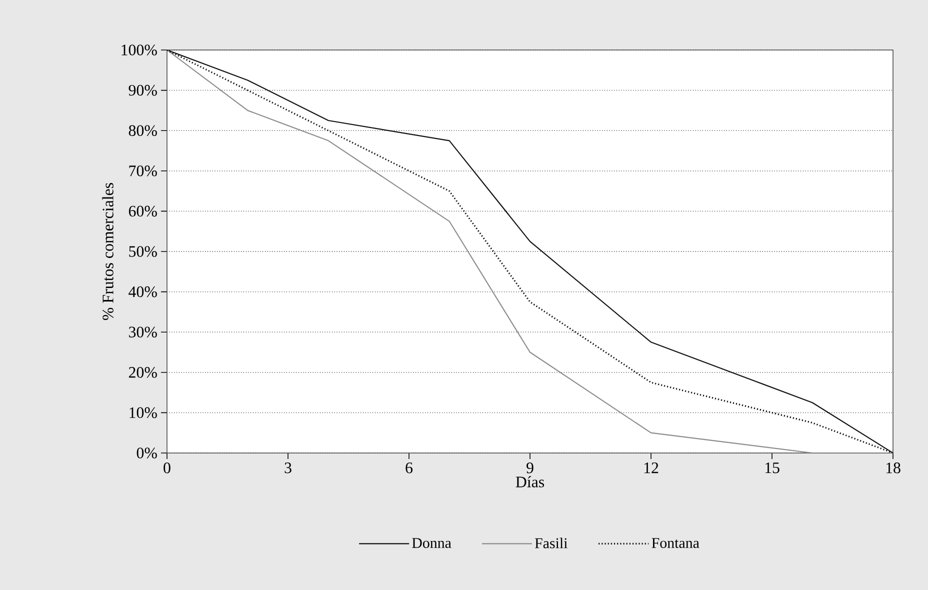  What do you see at coordinates (139, 50) in the screenshot?
I see `y-tick-label: 100%` at bounding box center [139, 50].